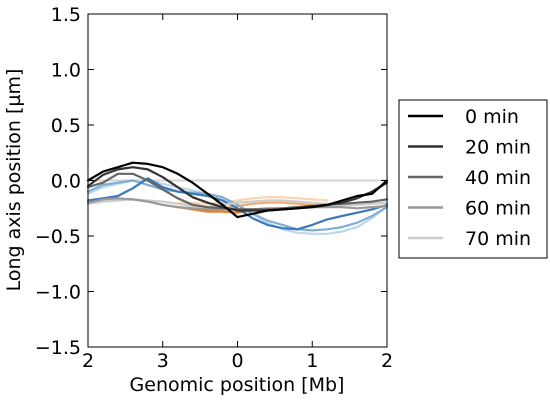  What do you see at coordinates (163, 361) in the screenshot?
I see `x-tick-label-1: 3` at bounding box center [163, 361].